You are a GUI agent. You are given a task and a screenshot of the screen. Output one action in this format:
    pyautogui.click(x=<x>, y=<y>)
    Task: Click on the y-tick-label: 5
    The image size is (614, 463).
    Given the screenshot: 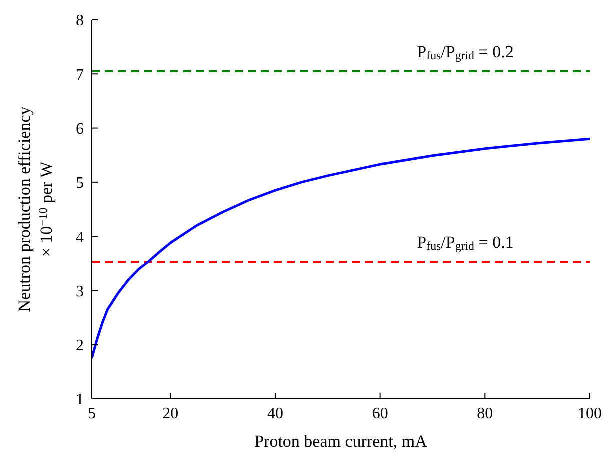 What is the action you would take?
    pyautogui.click(x=80, y=183)
    